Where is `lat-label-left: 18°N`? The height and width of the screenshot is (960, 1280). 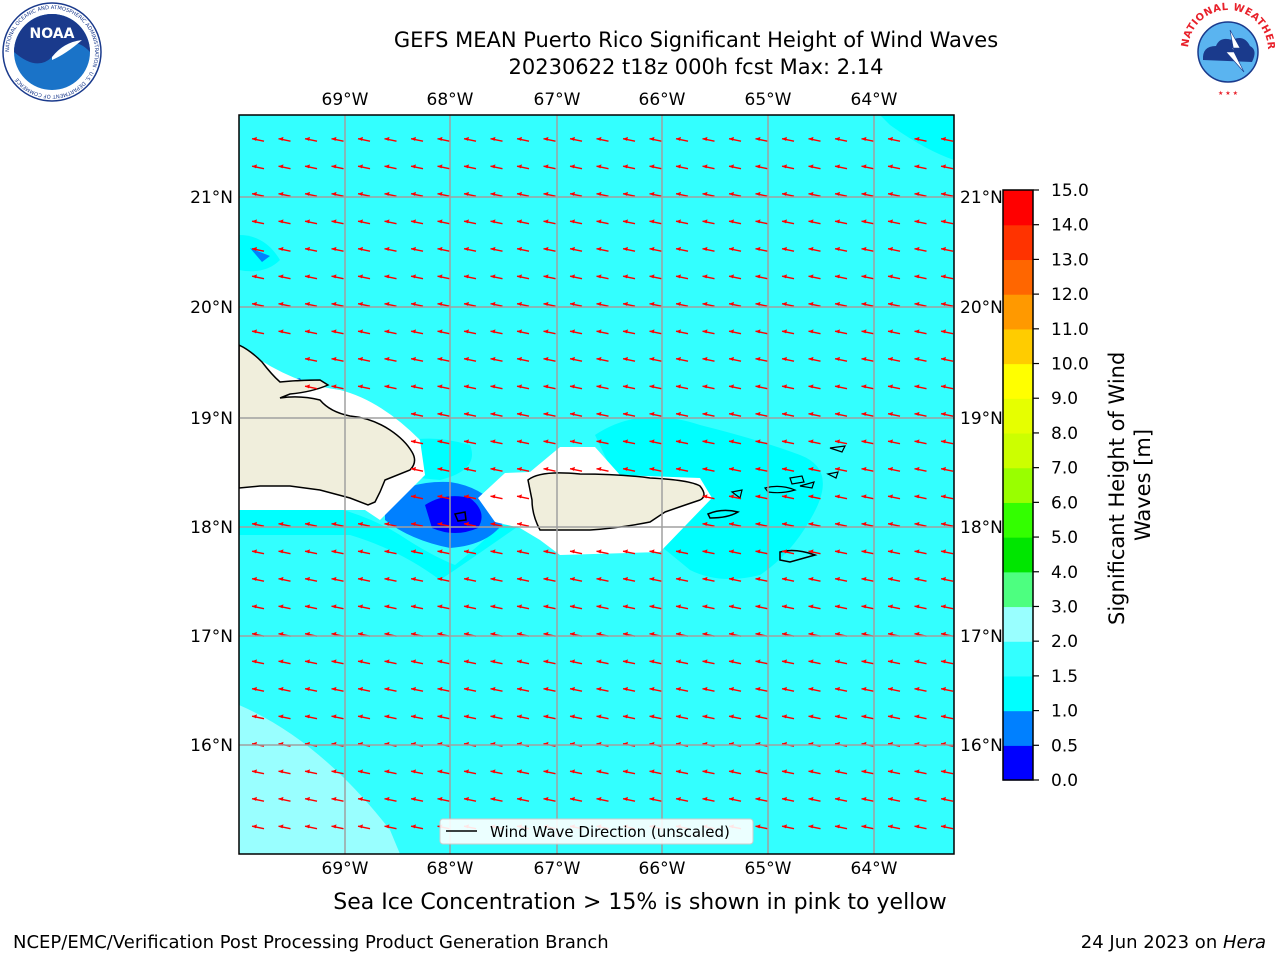 lat-label-left: 18°N is located at coordinates (211, 528).